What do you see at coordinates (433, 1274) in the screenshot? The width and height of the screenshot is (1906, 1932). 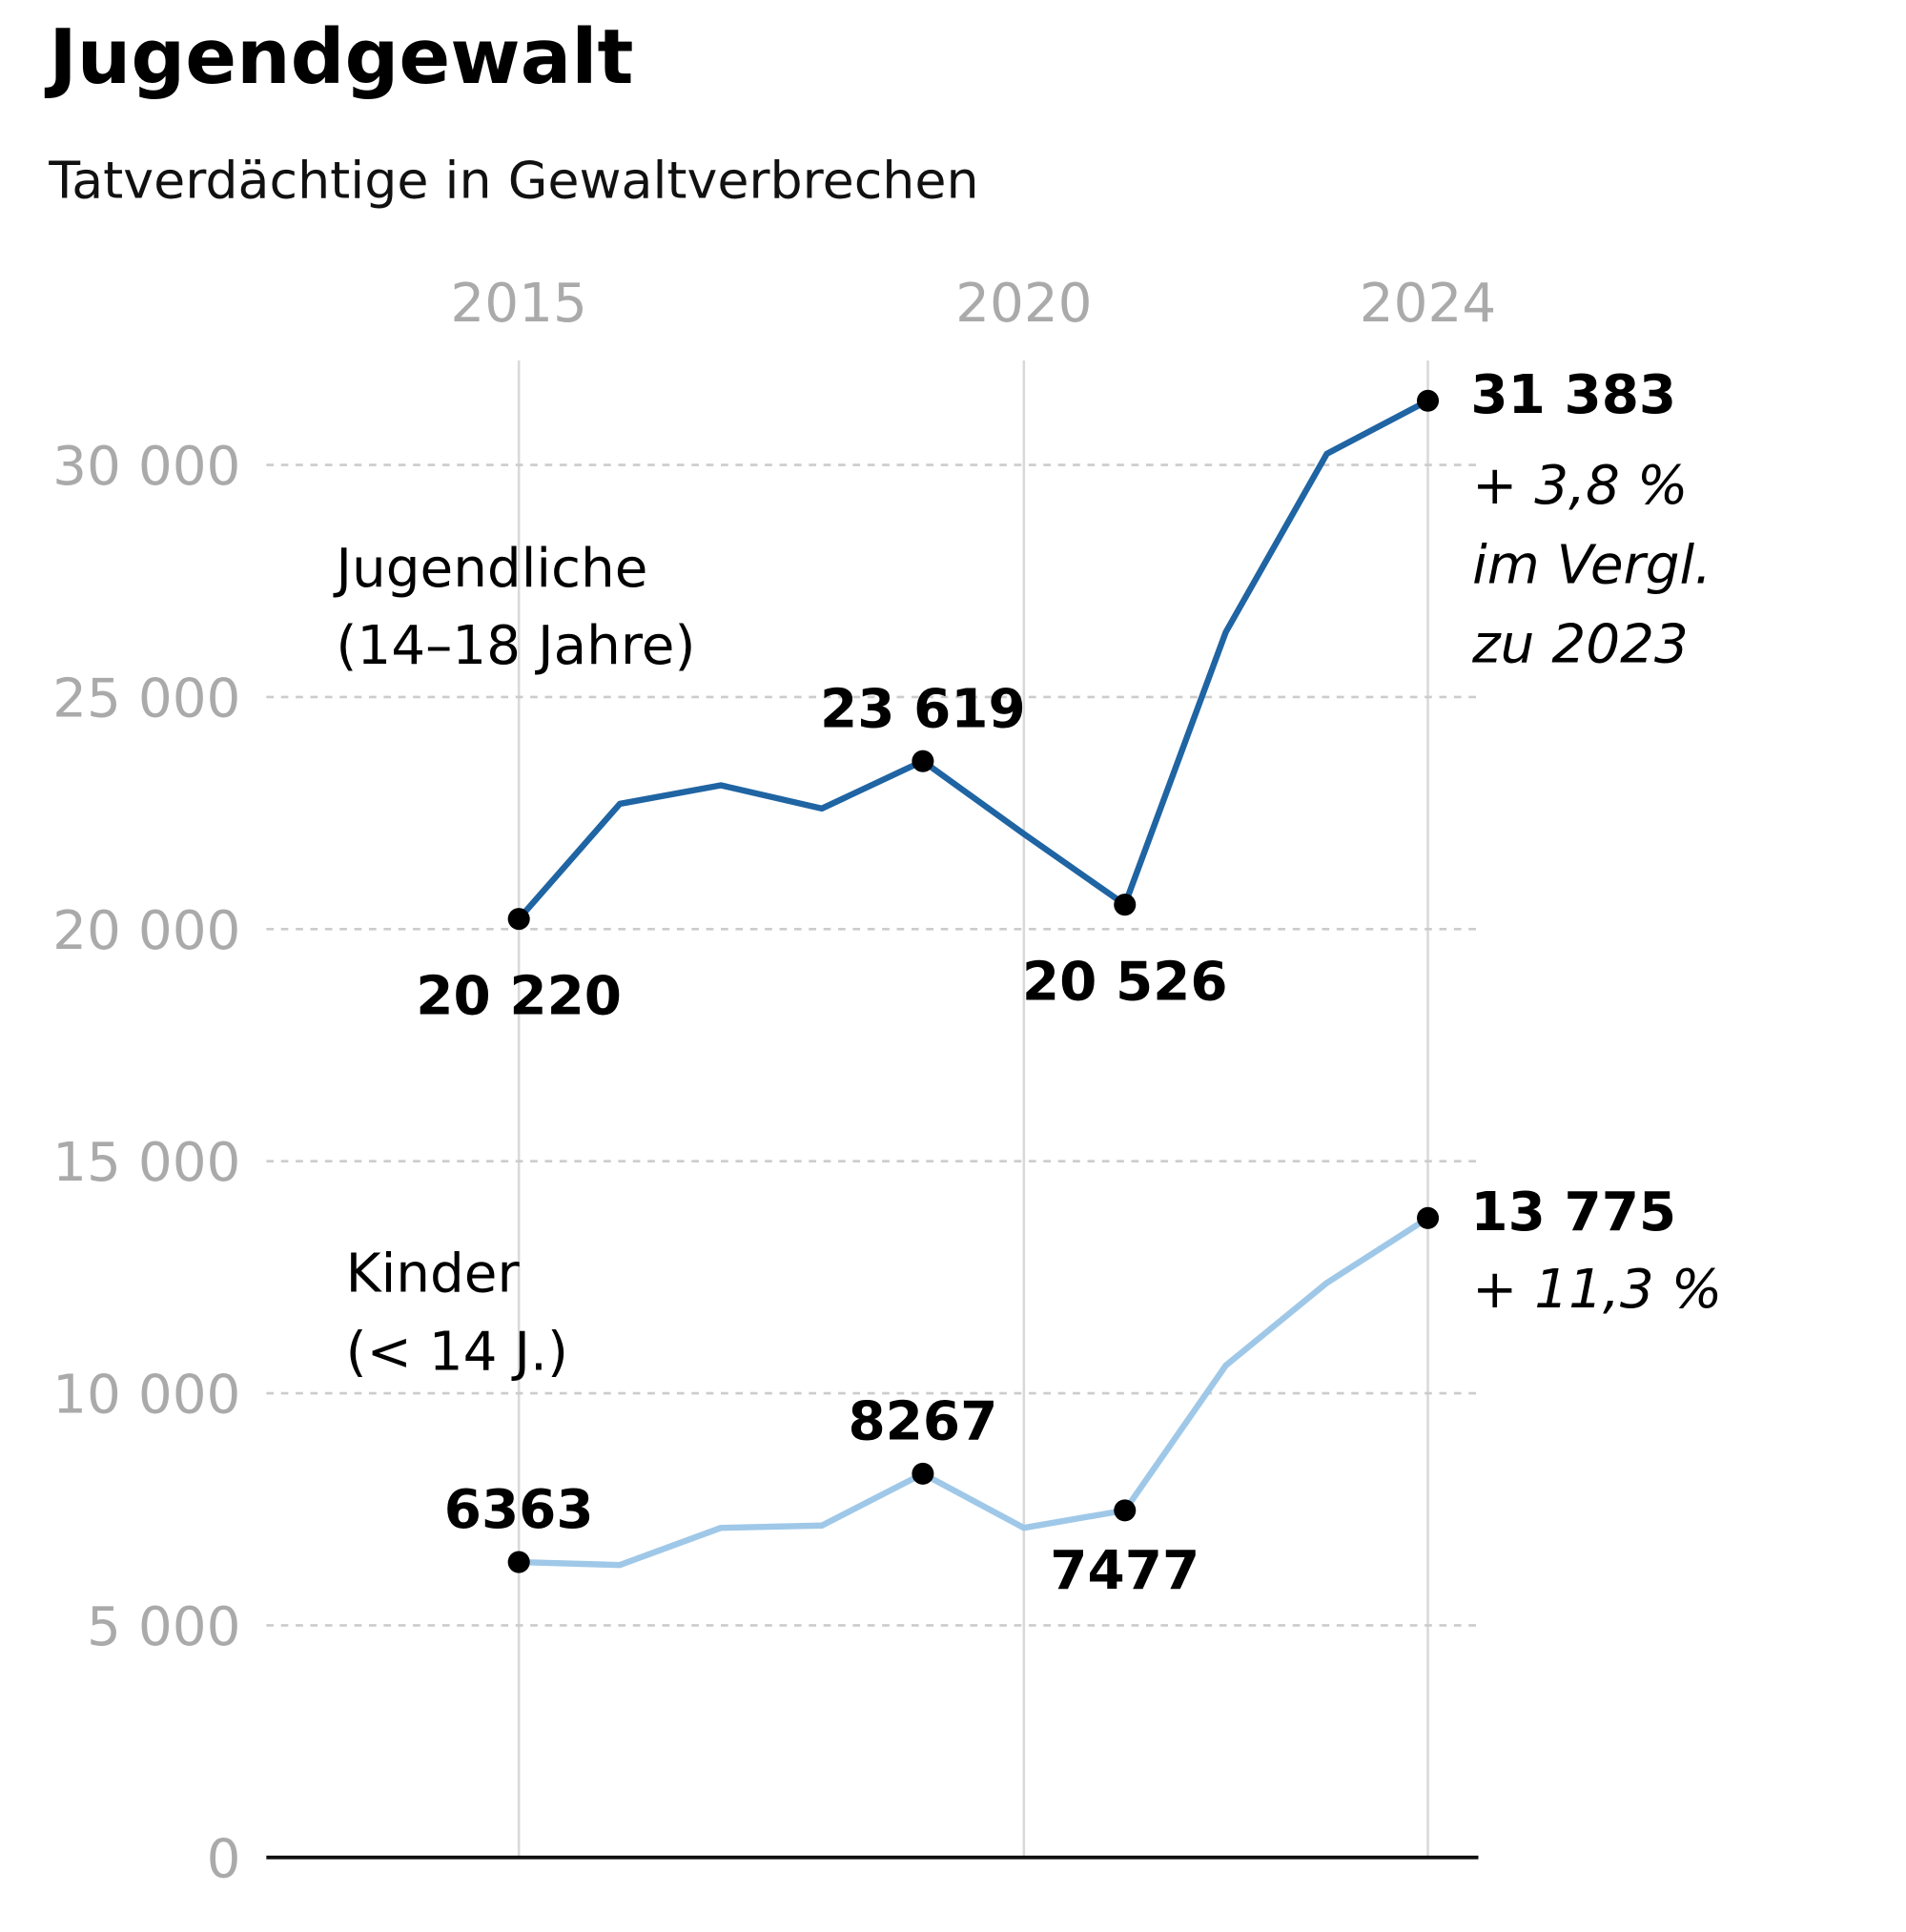 I see `series-label: Kinder` at bounding box center [433, 1274].